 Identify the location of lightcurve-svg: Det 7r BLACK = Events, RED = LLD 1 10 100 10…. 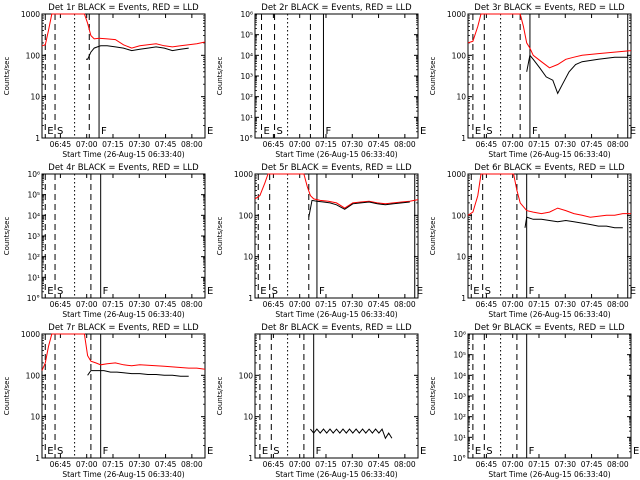
(108, 401).